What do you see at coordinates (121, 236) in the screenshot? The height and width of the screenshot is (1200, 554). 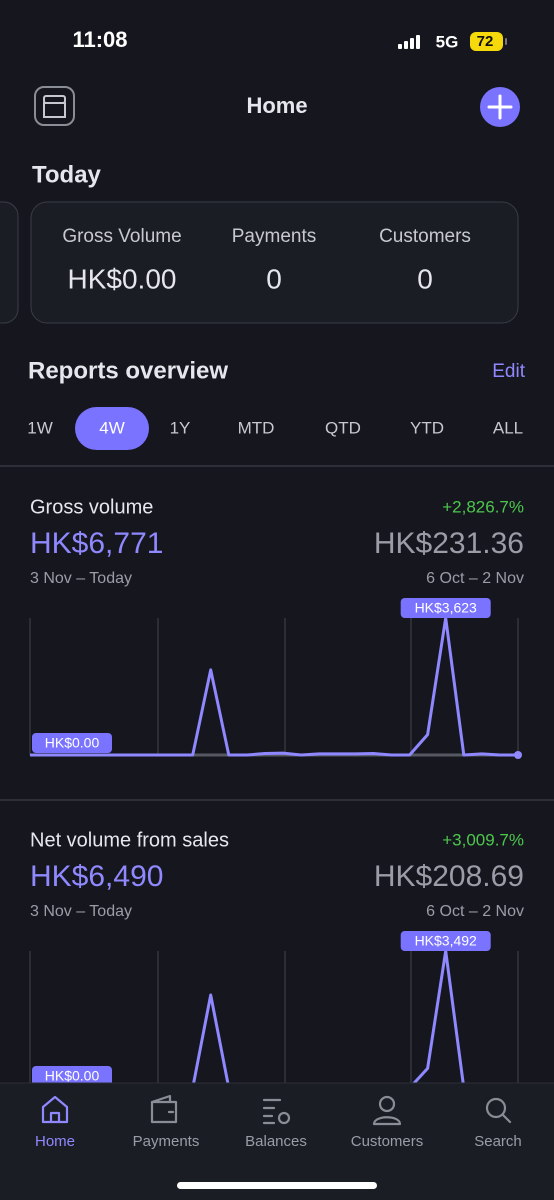 I see `metric-label: Gross Volume` at bounding box center [121, 236].